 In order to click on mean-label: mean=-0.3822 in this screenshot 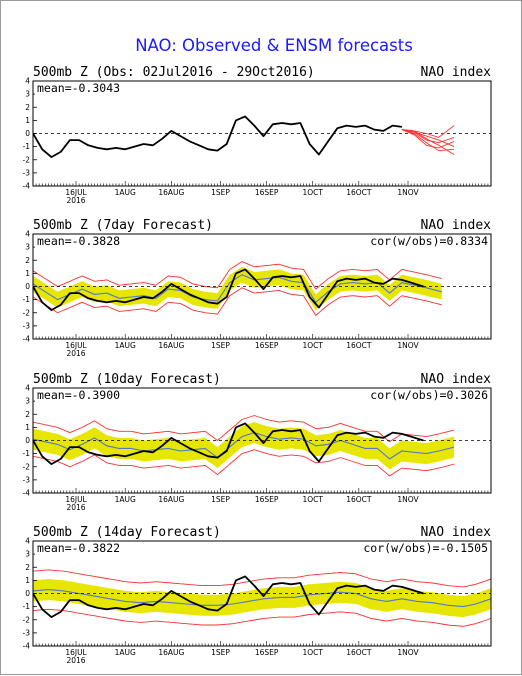, I will do `click(78, 548)`.